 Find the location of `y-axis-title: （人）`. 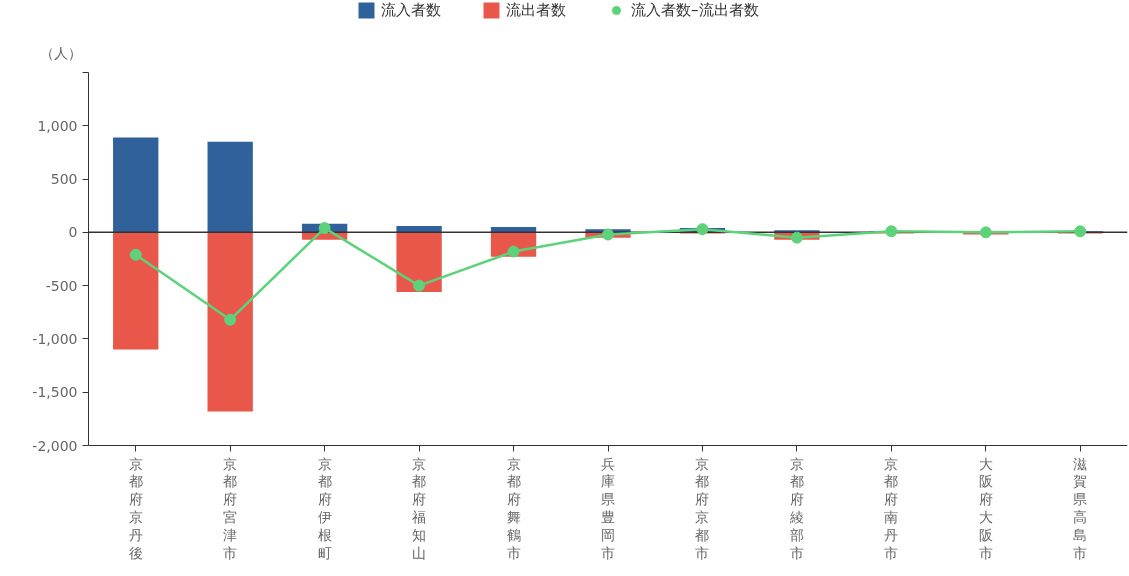

y-axis-title: （人） is located at coordinates (60, 52).